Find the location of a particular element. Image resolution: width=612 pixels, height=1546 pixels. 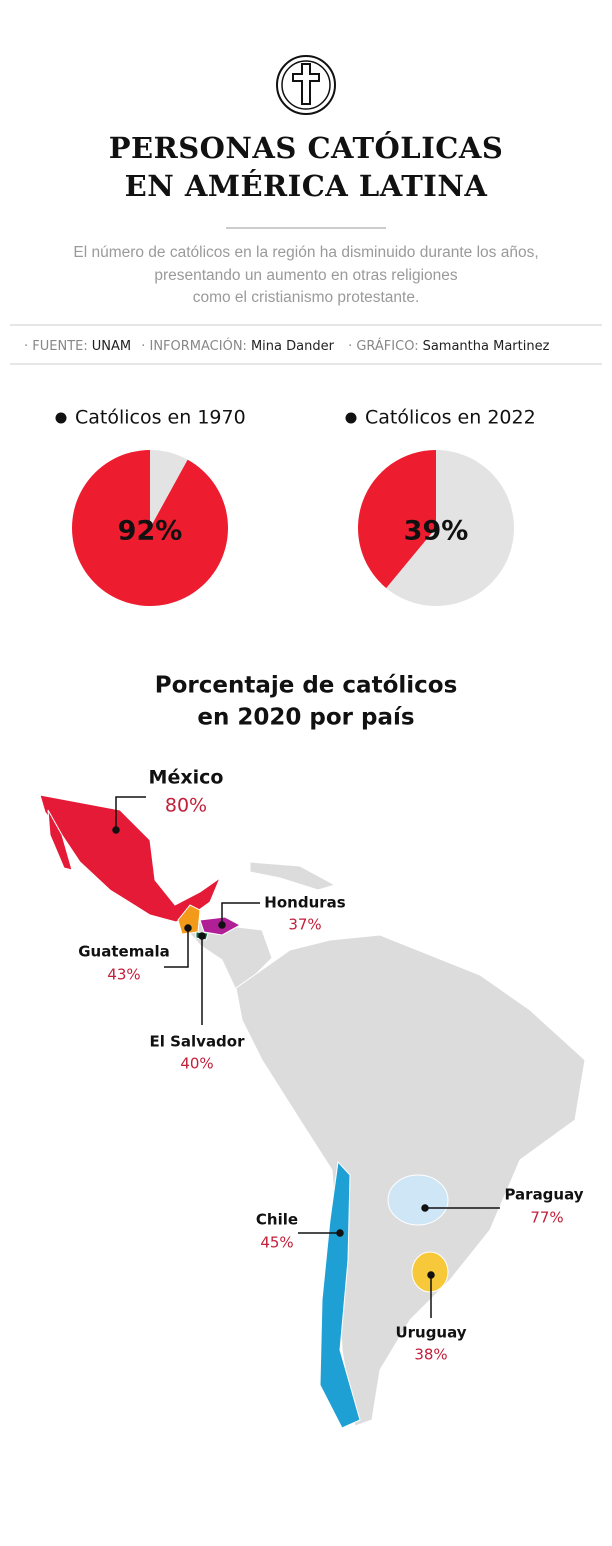

pie-title: Católicos en 1970 is located at coordinates (160, 418).